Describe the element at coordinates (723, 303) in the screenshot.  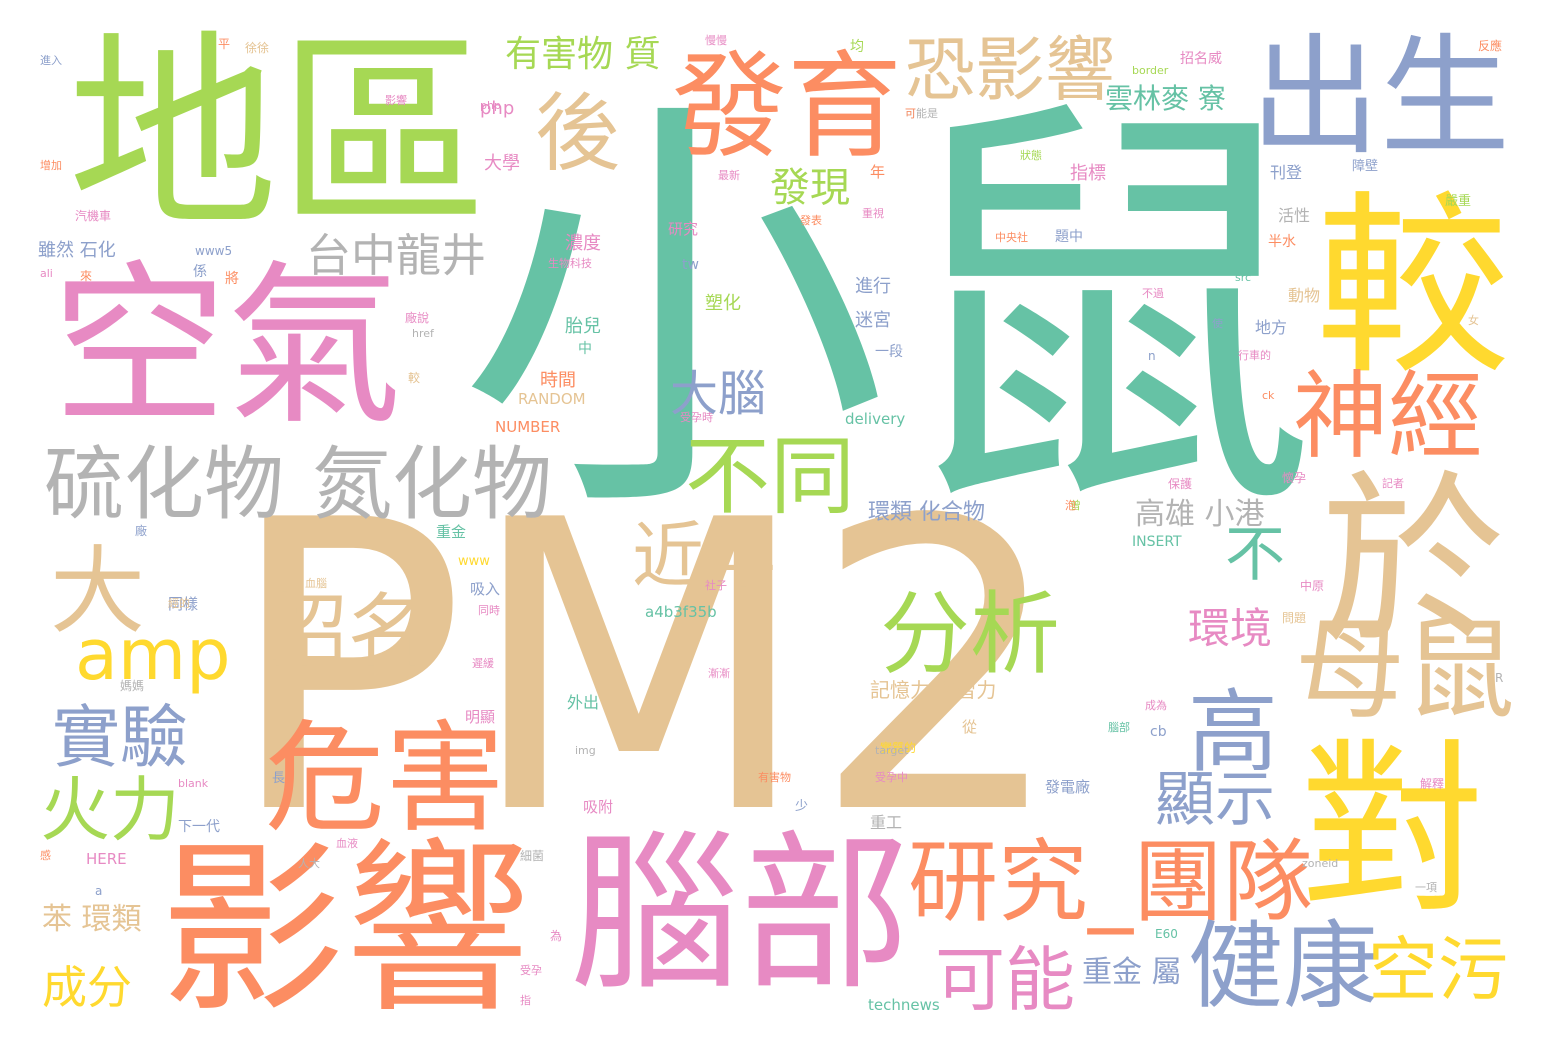
I see `word-plasticizer: 塑化` at that location.